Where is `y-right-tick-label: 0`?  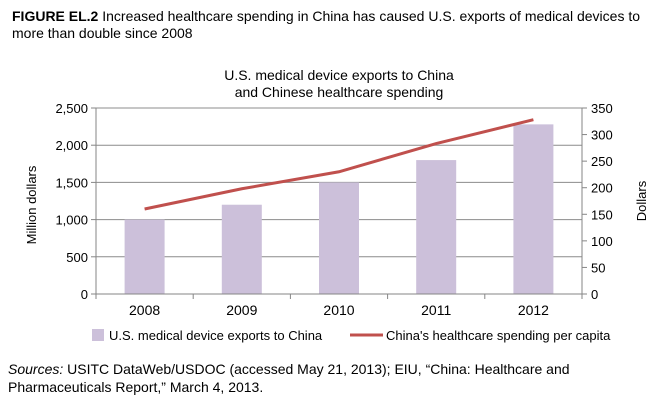 y-right-tick-label: 0 is located at coordinates (594, 294).